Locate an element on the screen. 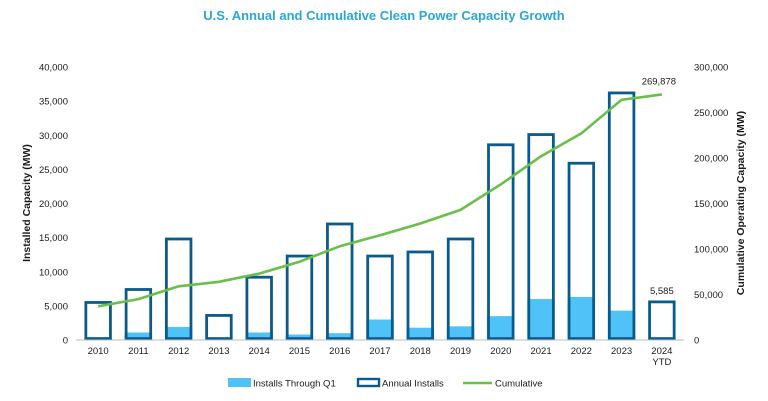 The height and width of the screenshot is (401, 768). x-tick-label: 2015 is located at coordinates (299, 351).